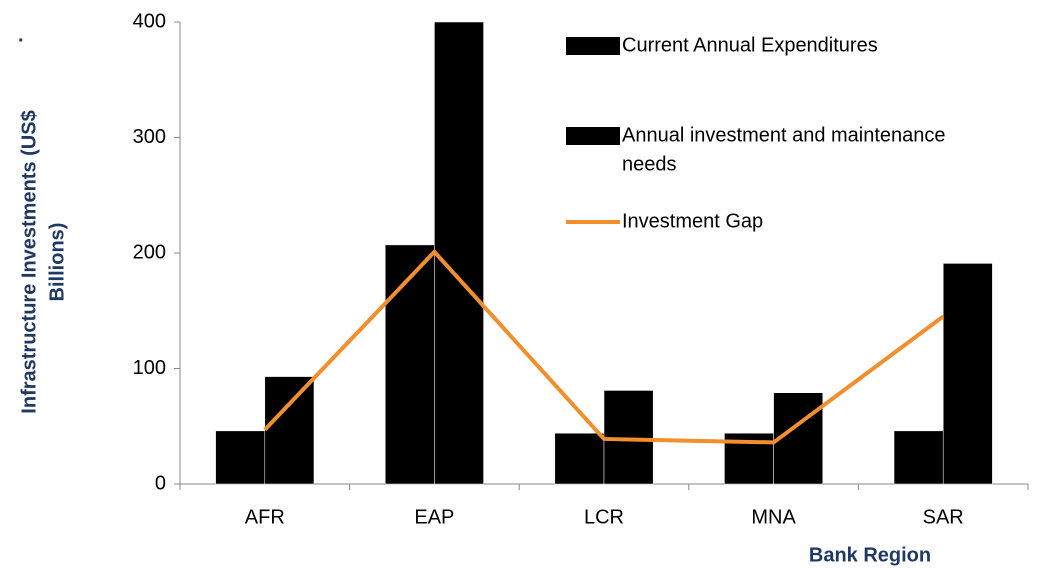 This screenshot has width=1053, height=568. I want to click on y-tick-label: 200, so click(149, 252).